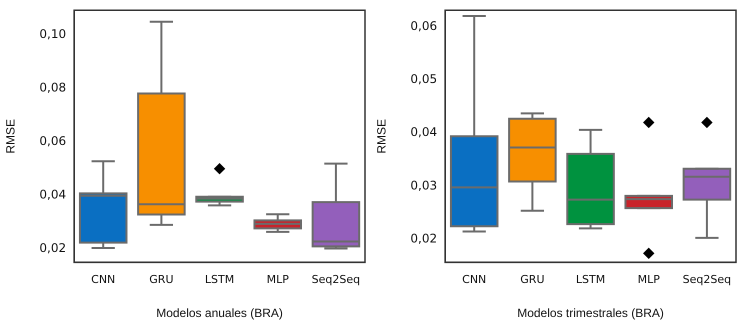 This screenshot has height=329, width=742. What do you see at coordinates (219, 313) in the screenshot?
I see `x-axis-title: Modelos anuales (BRA)` at bounding box center [219, 313].